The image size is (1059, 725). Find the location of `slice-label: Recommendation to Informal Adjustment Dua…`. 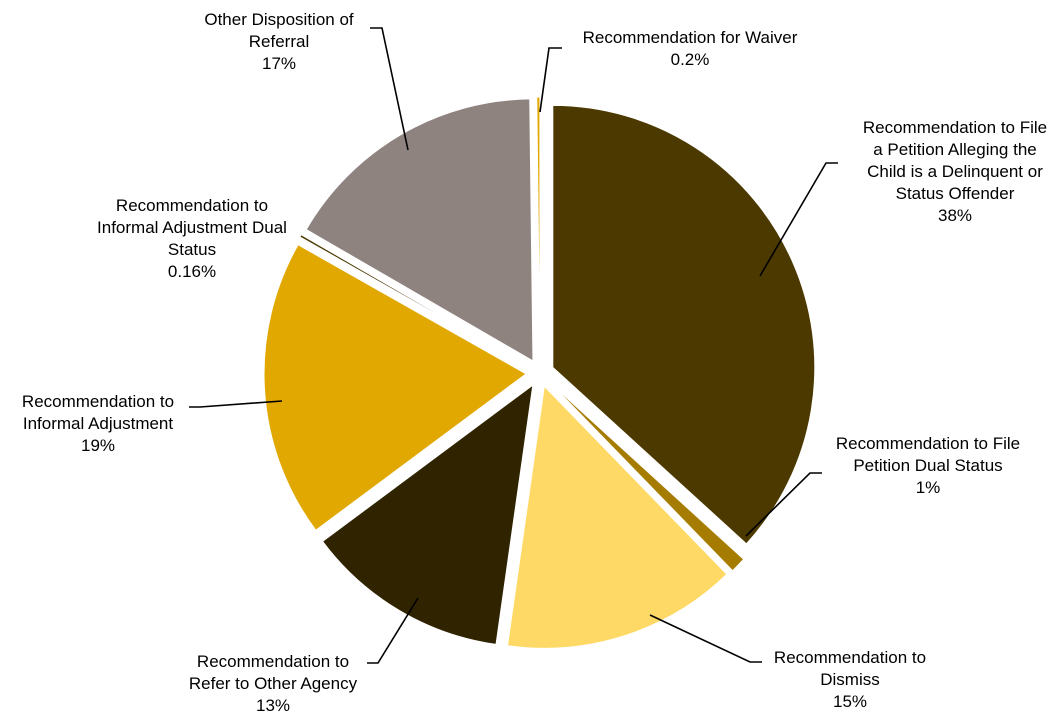

slice-label: Recommendation to Informal Adjustment Dua… is located at coordinates (192, 238).